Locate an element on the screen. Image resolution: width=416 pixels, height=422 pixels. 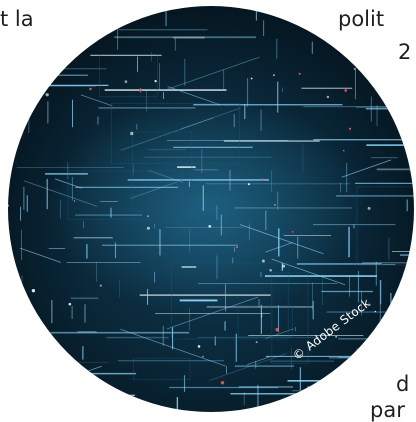
body-text-fragment: 2 is located at coordinates (404, 52).